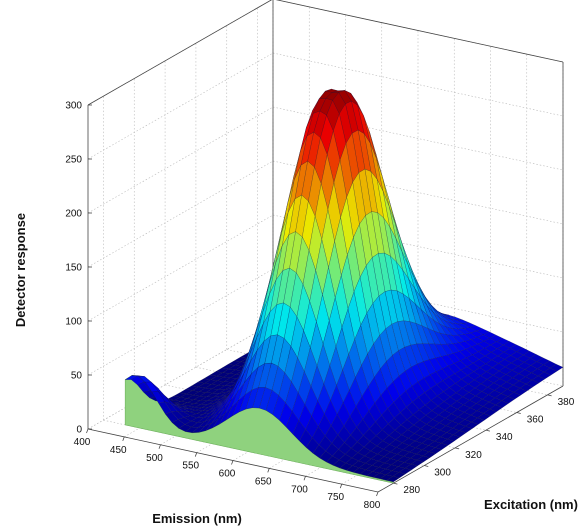  What do you see at coordinates (504, 437) in the screenshot?
I see `y-tick-label: 340` at bounding box center [504, 437].